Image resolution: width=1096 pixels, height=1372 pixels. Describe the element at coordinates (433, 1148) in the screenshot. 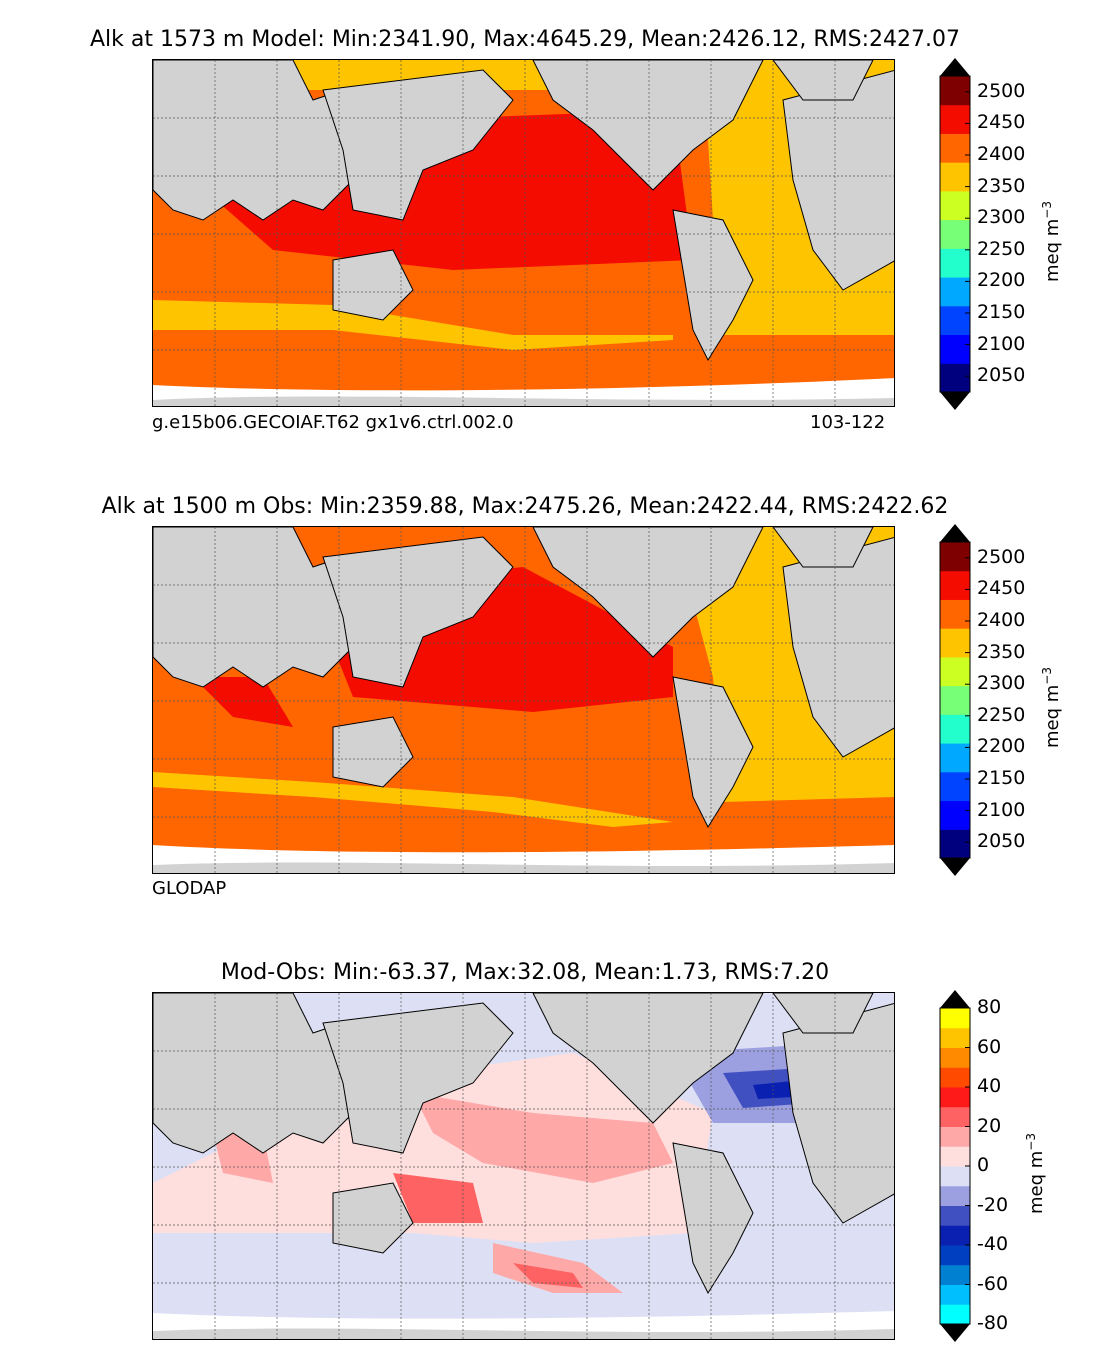

I see `panel3-pacific-positive` at that location.